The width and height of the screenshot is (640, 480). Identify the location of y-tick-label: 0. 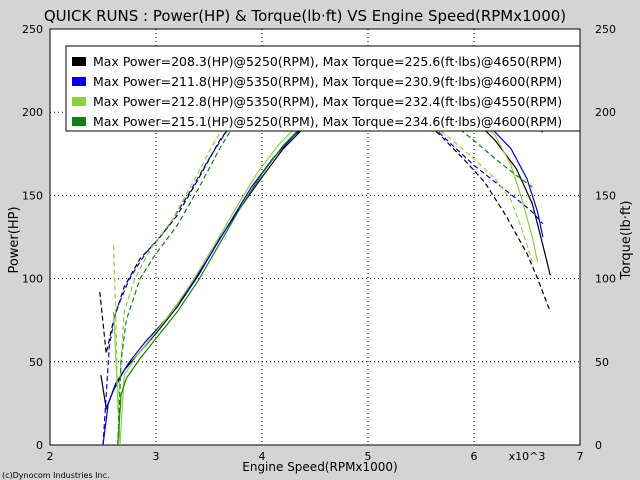
(39, 445).